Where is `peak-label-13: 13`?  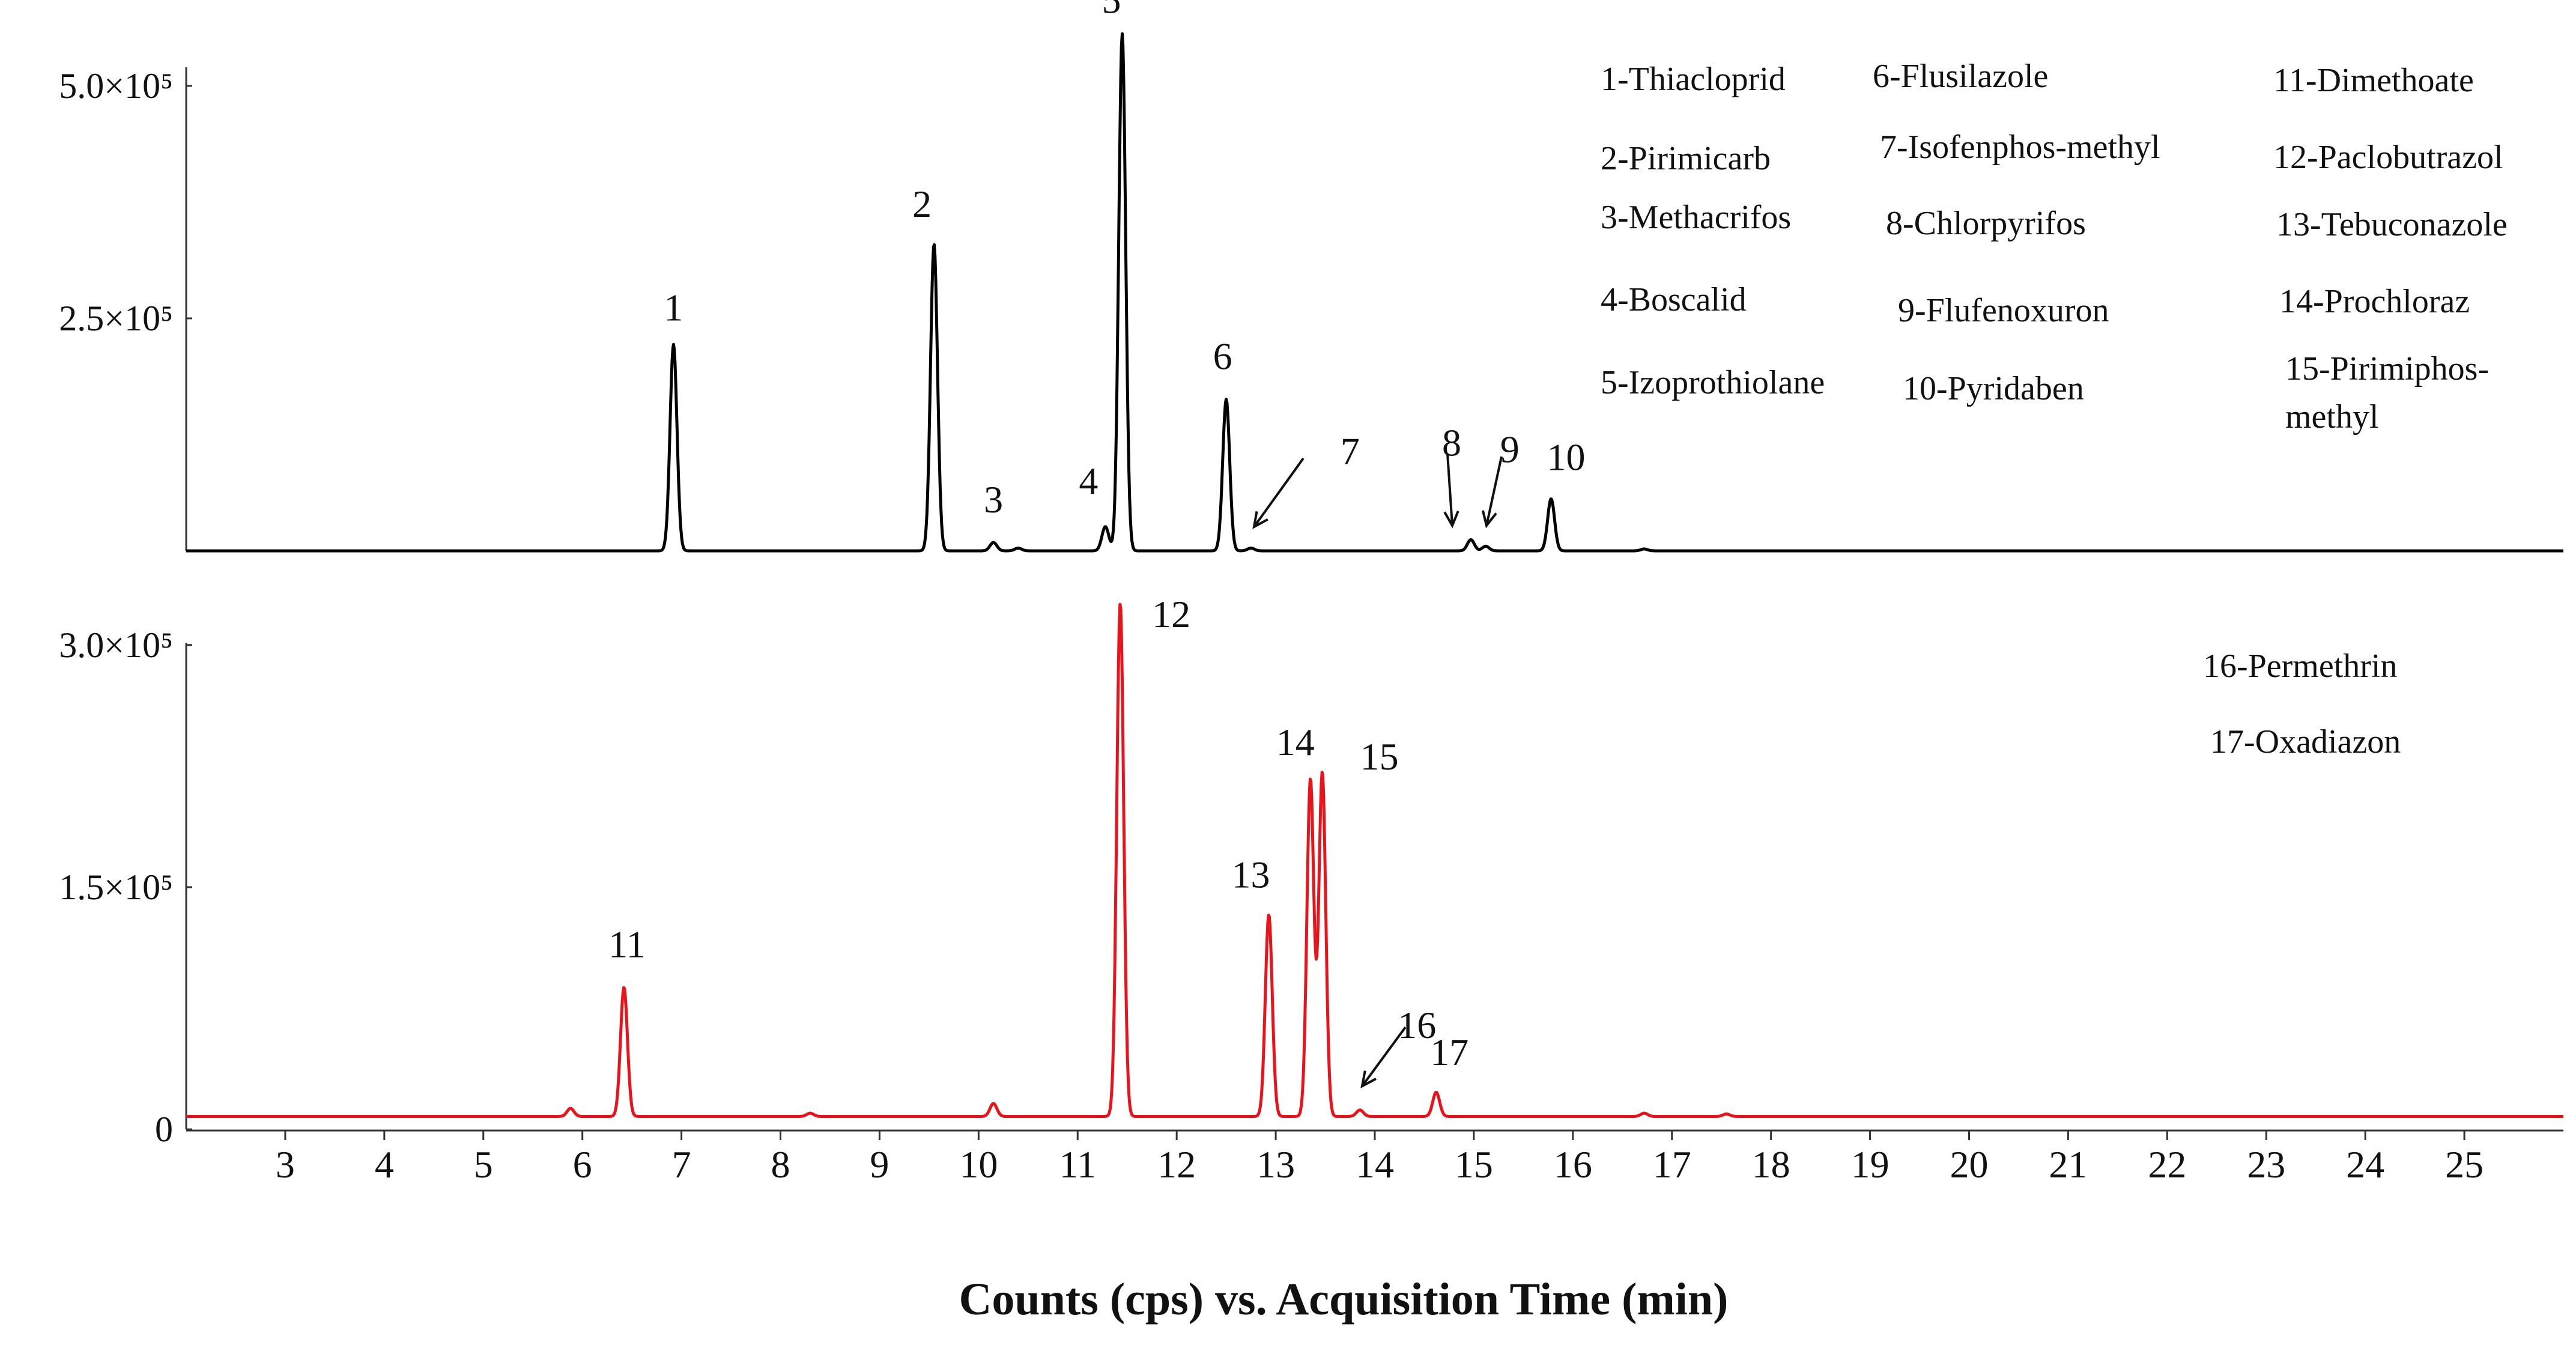
peak-label-13: 13 is located at coordinates (1251, 875).